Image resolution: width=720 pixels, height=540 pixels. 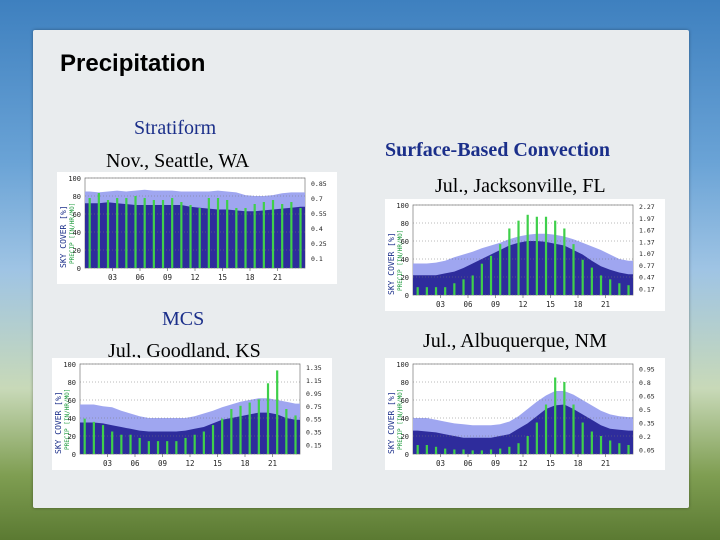 I want to click on right-tick-label: 0.17, so click(x=647, y=289).